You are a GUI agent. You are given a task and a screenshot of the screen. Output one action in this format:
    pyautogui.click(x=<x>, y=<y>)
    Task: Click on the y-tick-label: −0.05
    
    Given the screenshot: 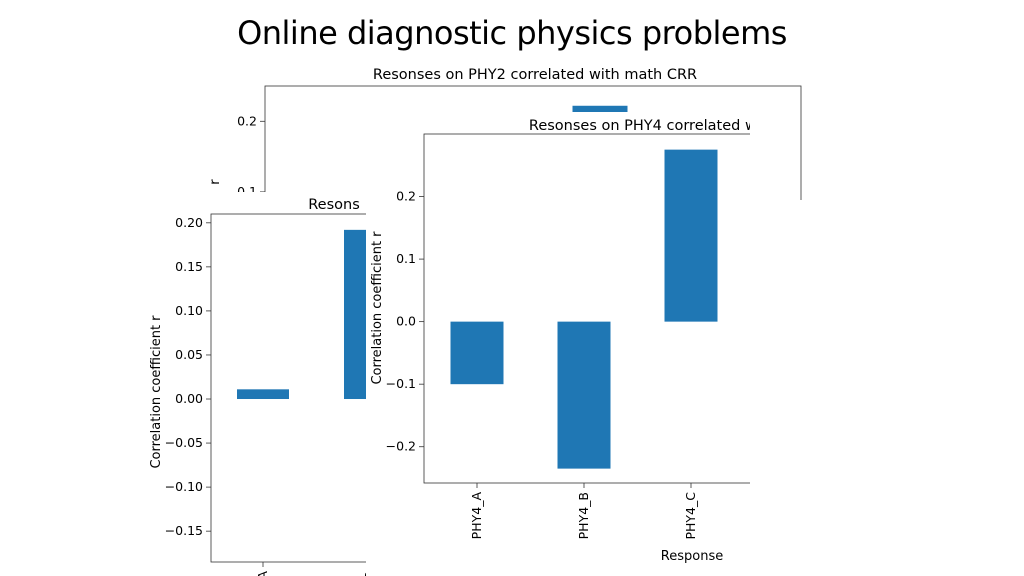 What is the action you would take?
    pyautogui.click(x=184, y=442)
    